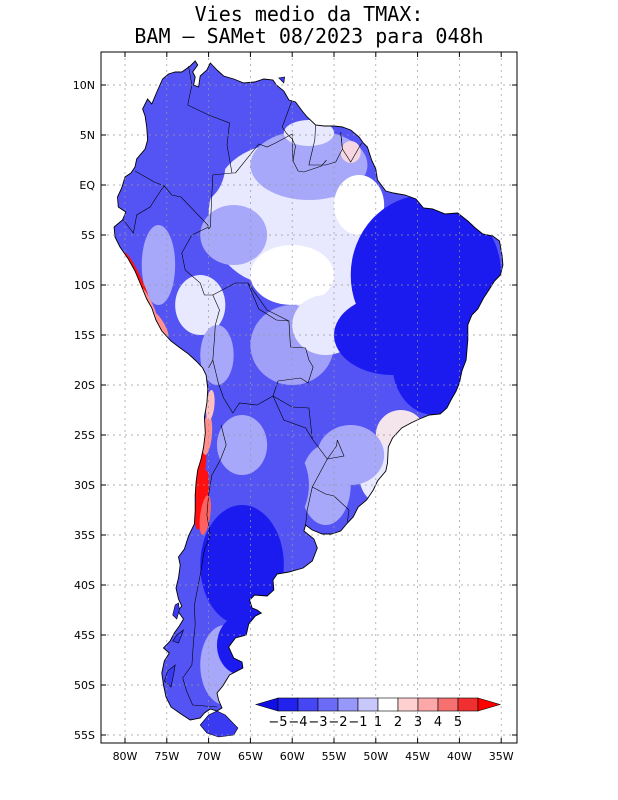  I want to click on latitude-label: 20S, so click(84, 385).